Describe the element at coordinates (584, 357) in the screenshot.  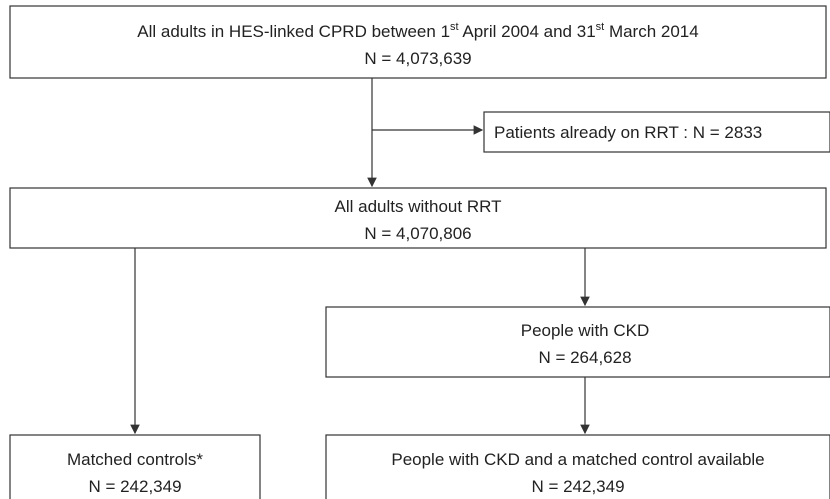
I see `box-text: N = 264,628` at that location.